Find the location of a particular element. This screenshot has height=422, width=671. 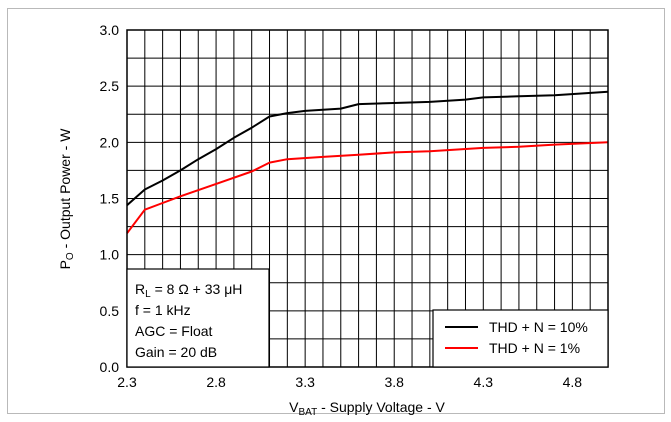

condition-frequency: f = 1 kHz is located at coordinates (163, 310).